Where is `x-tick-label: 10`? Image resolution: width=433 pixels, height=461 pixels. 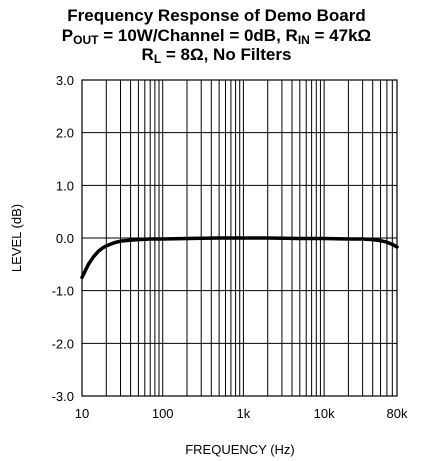 x-tick-label: 10 is located at coordinates (82, 413).